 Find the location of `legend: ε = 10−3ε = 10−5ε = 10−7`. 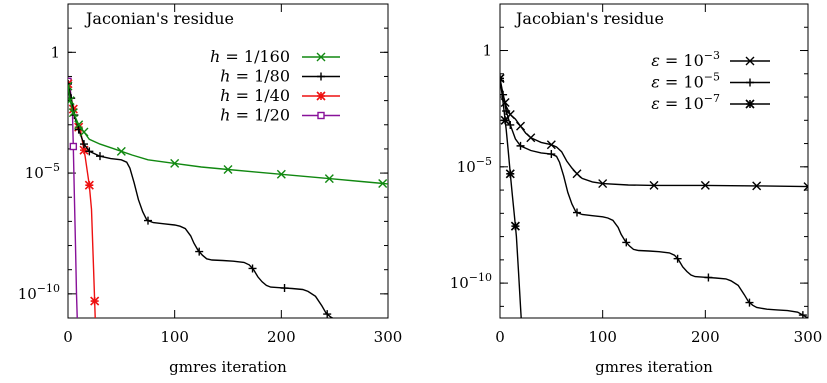

legend: ε = 10−3ε = 10−5ε = 10−7 is located at coordinates (710, 81).